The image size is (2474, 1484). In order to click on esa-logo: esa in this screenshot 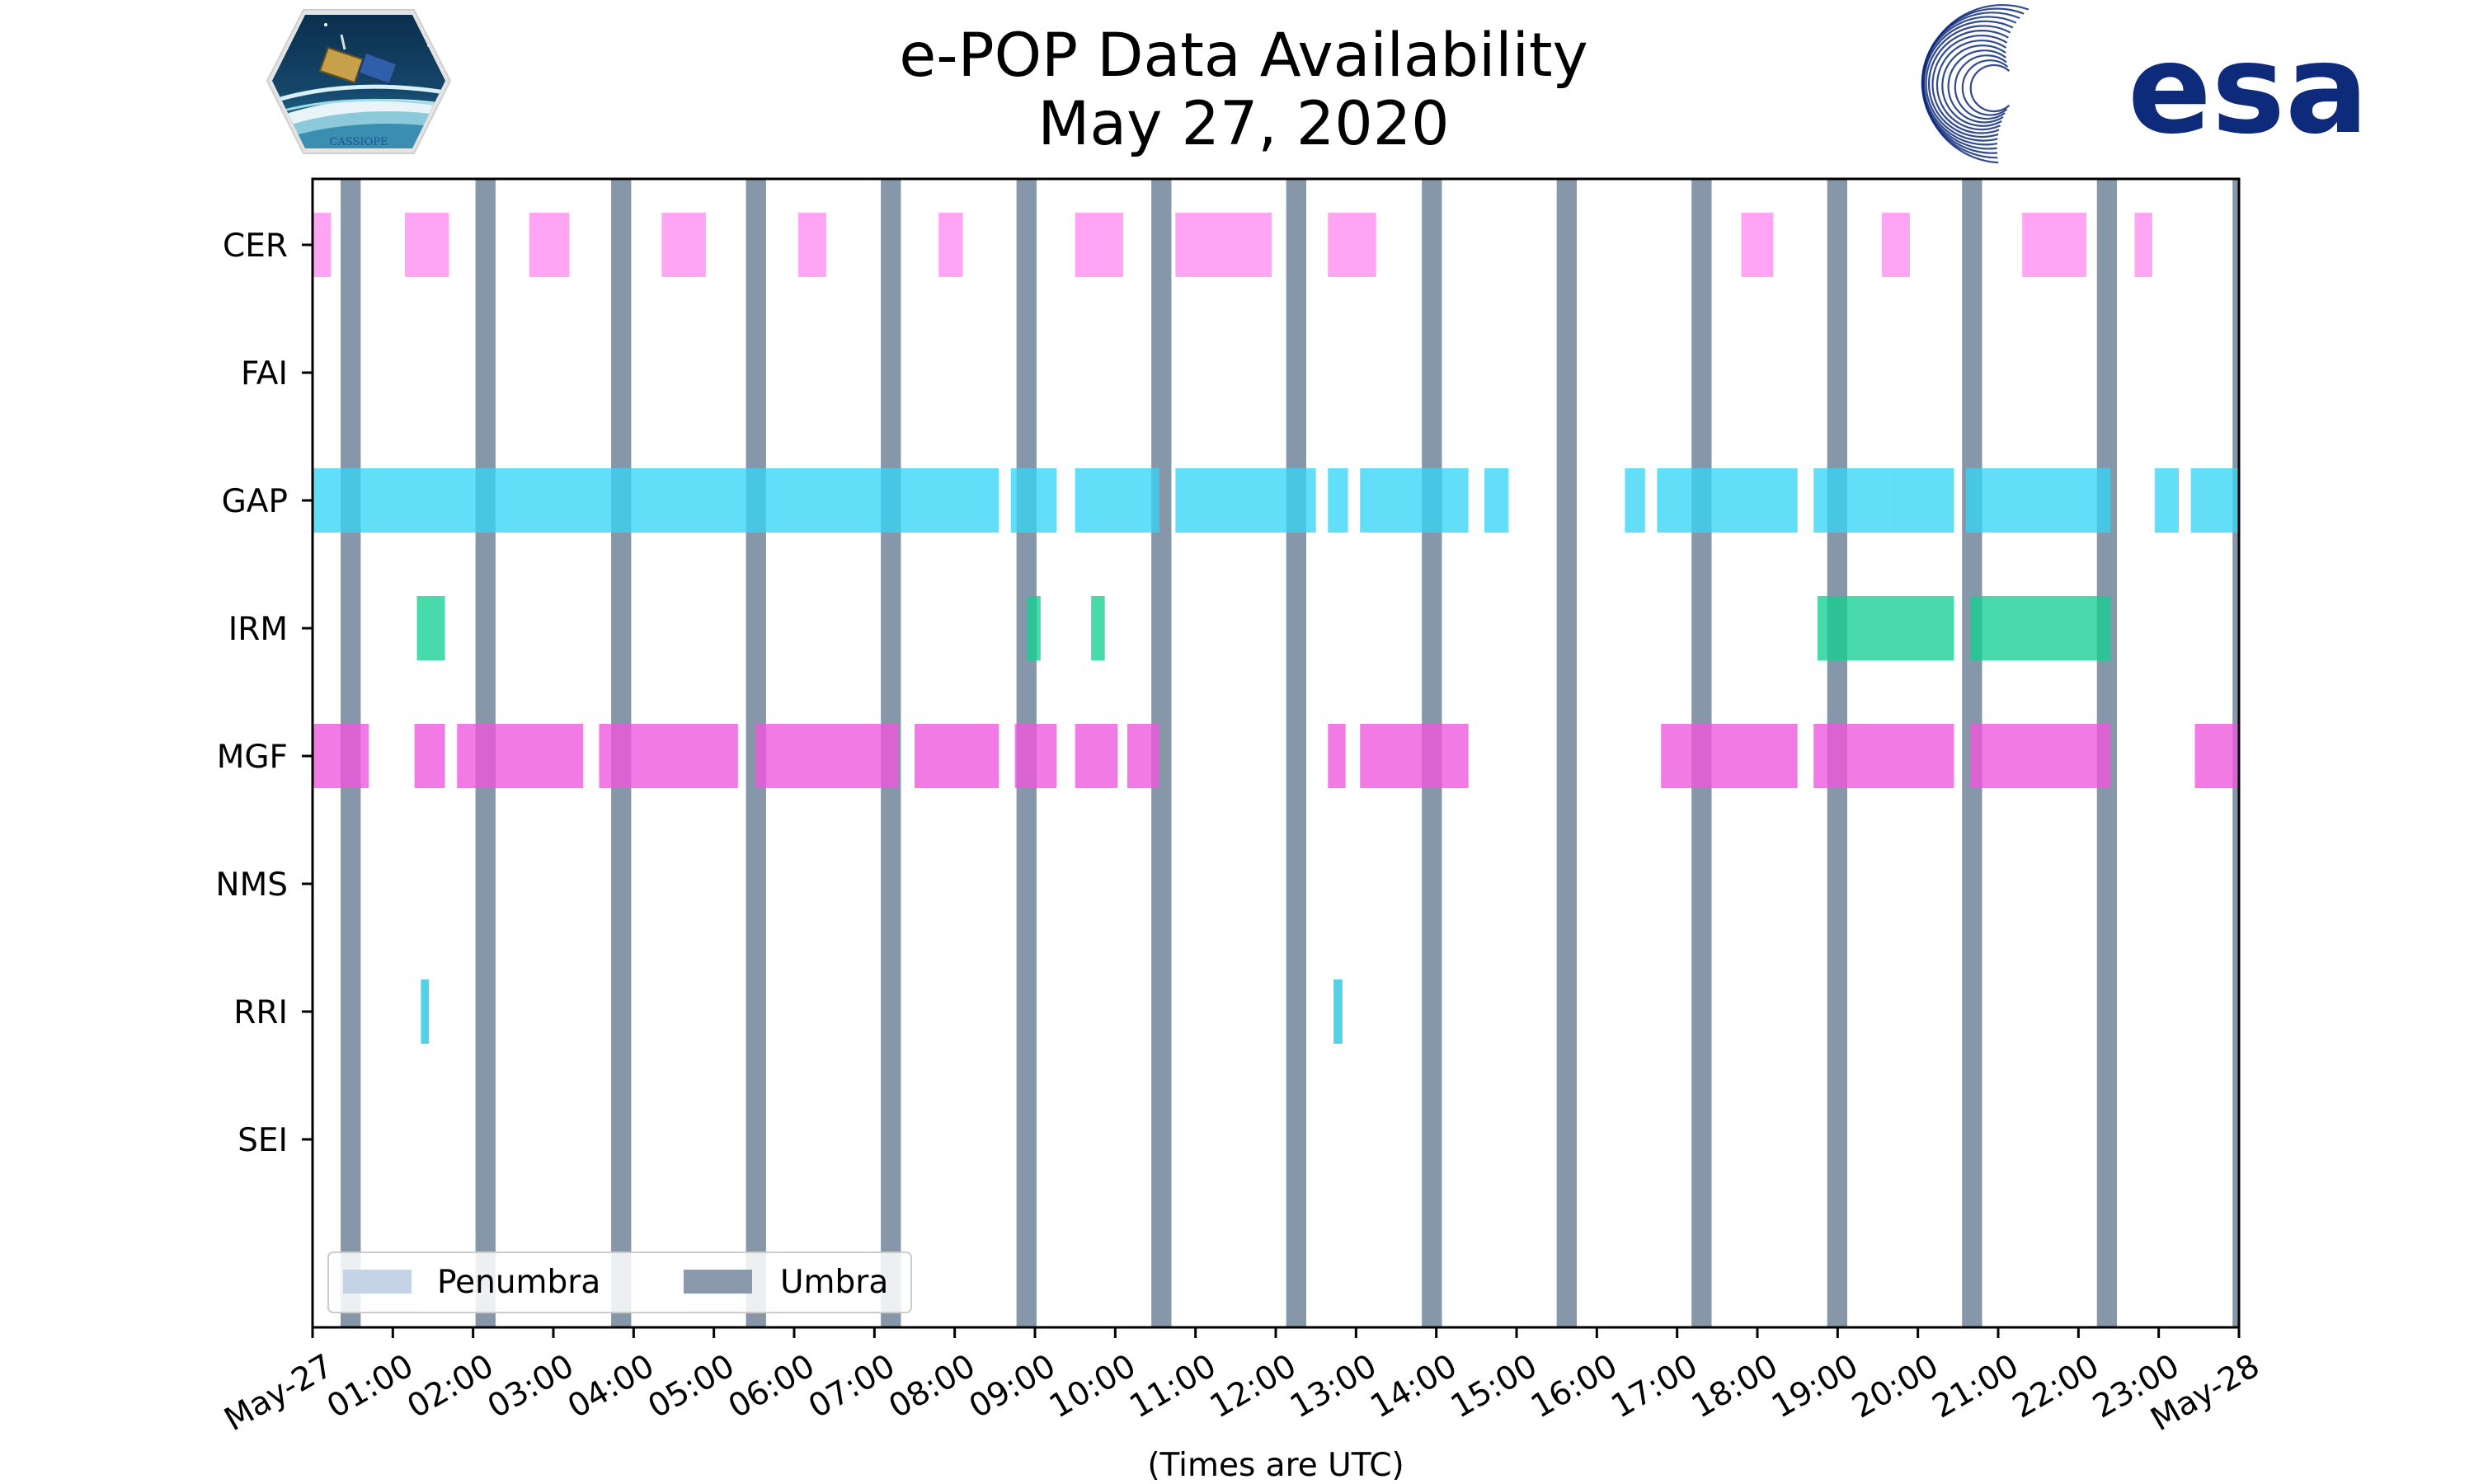, I will do `click(2144, 83)`.